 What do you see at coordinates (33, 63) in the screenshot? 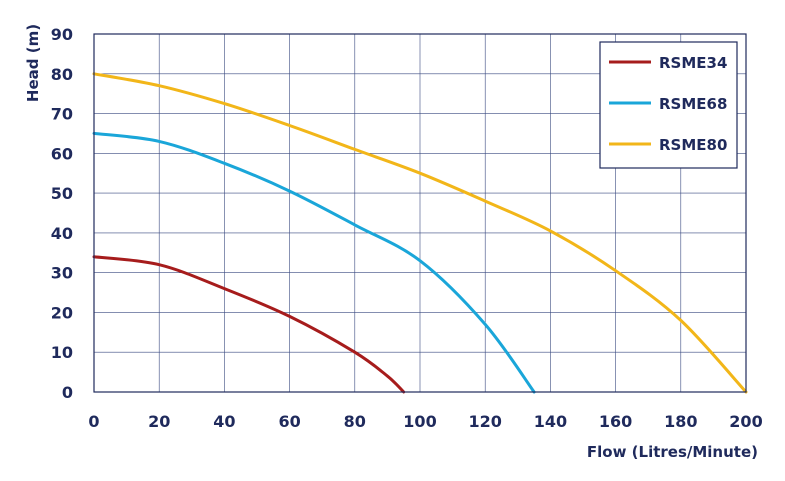
I see `y-axis-title: Head (m)` at bounding box center [33, 63].